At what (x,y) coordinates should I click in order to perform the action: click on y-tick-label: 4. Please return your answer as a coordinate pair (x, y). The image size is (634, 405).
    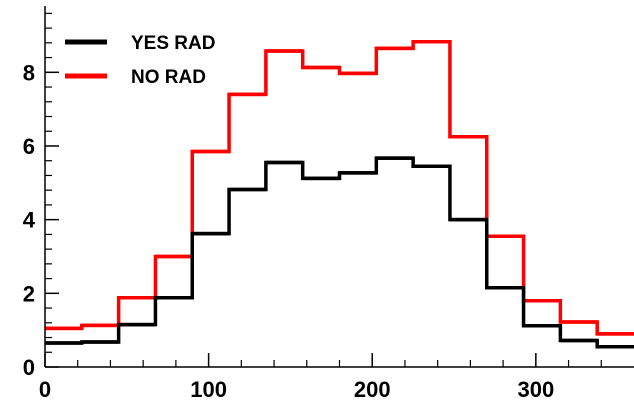
    Looking at the image, I should click on (29, 220).